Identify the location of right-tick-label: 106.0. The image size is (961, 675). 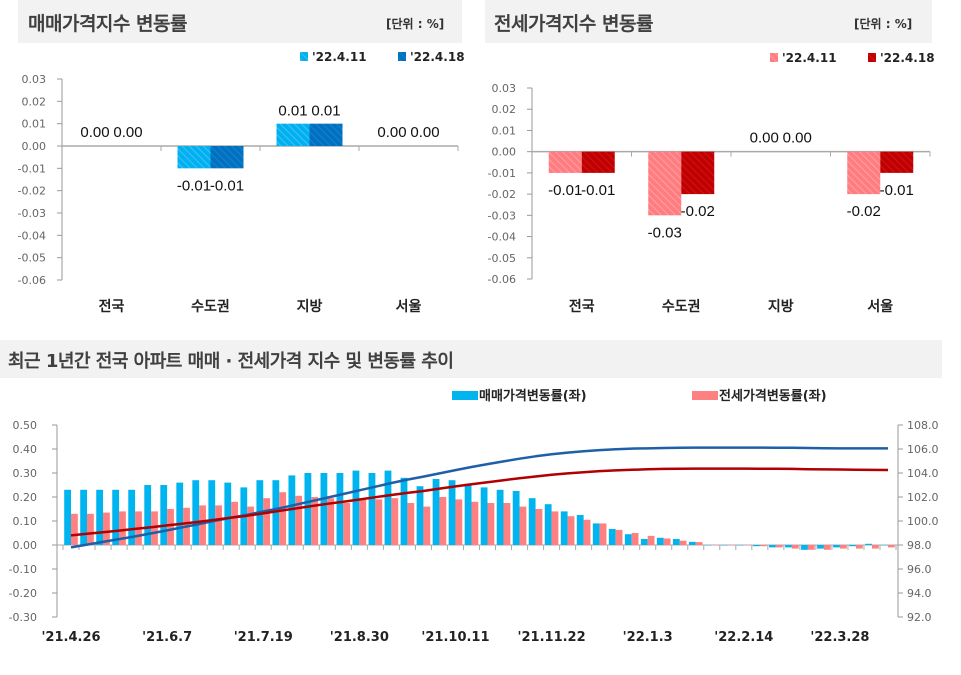
(923, 449).